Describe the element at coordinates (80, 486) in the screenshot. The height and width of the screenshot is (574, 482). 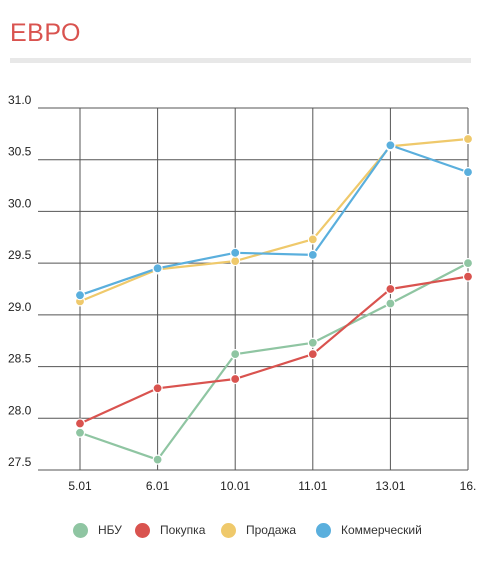
I see `x-tick-label: 5.01` at that location.